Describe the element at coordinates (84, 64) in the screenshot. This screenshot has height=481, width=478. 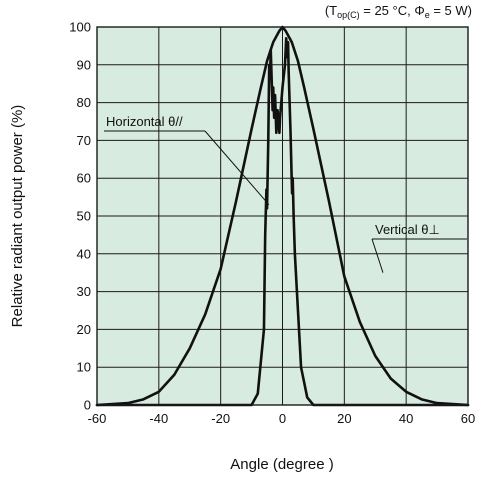
I see `y-tick-label: 90` at that location.